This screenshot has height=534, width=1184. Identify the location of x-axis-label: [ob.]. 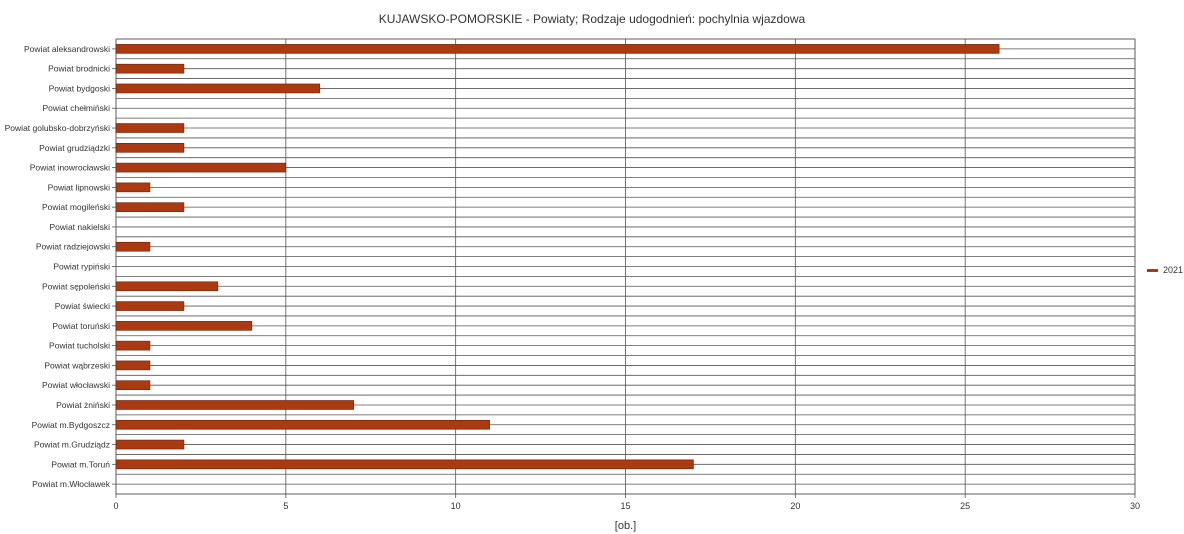
(625, 526).